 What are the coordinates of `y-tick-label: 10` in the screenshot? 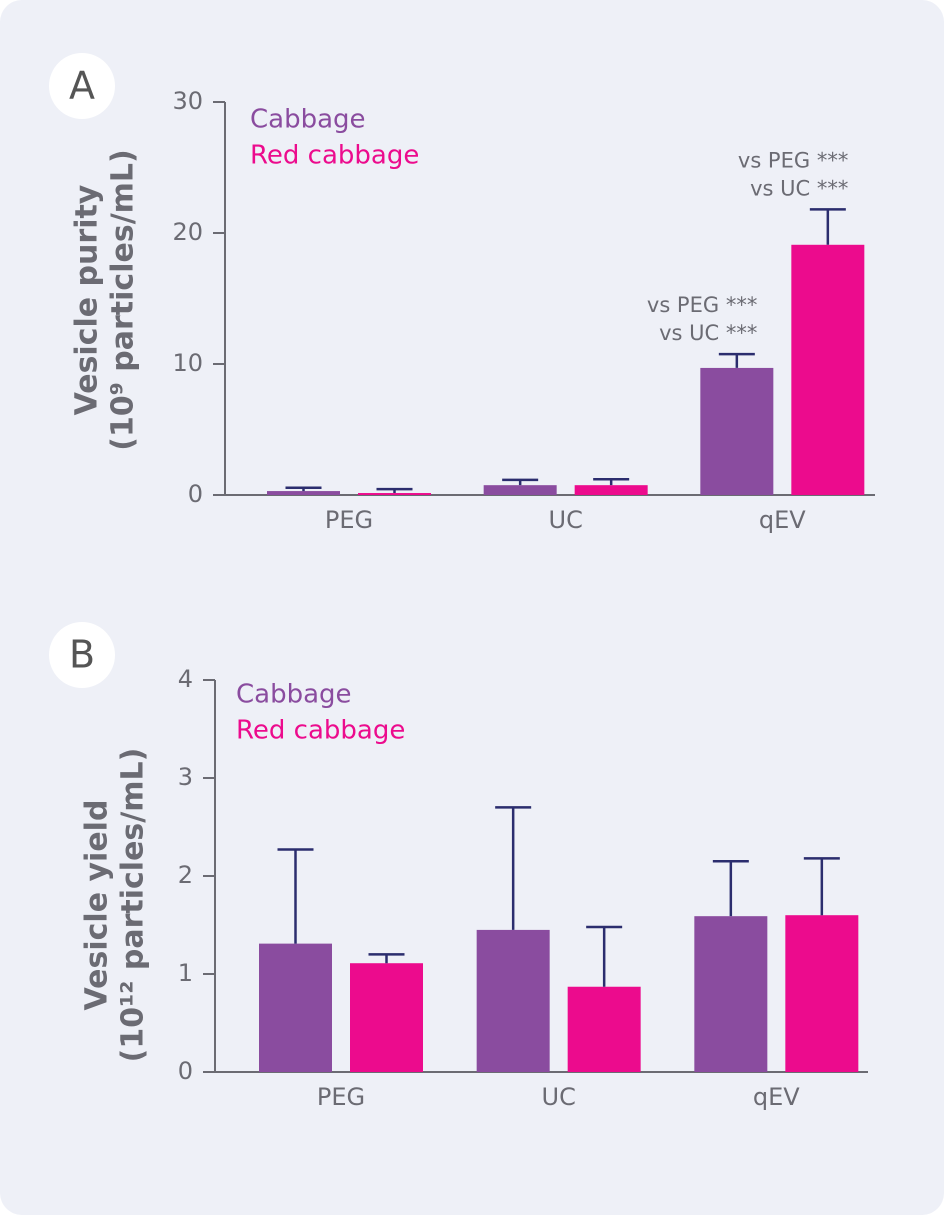 It's located at (187, 363).